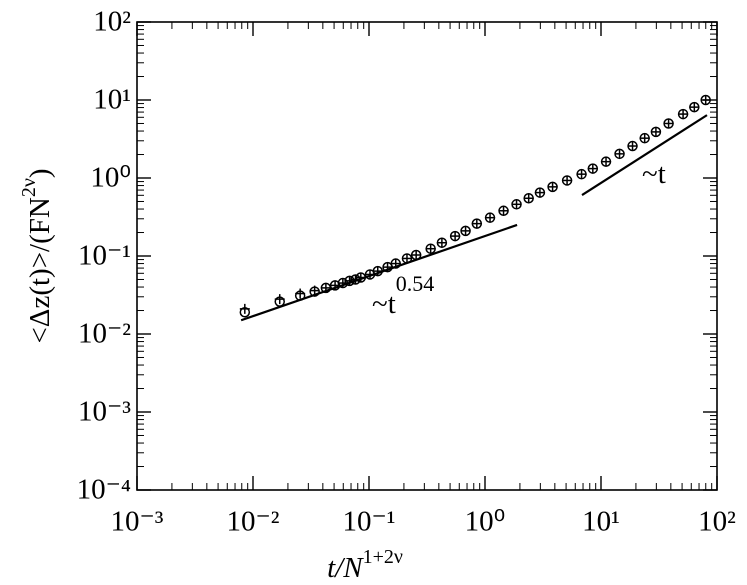 This screenshot has width=747, height=585. Describe the element at coordinates (368, 522) in the screenshot. I see `x-tick-label: 10⁻¹` at that location.